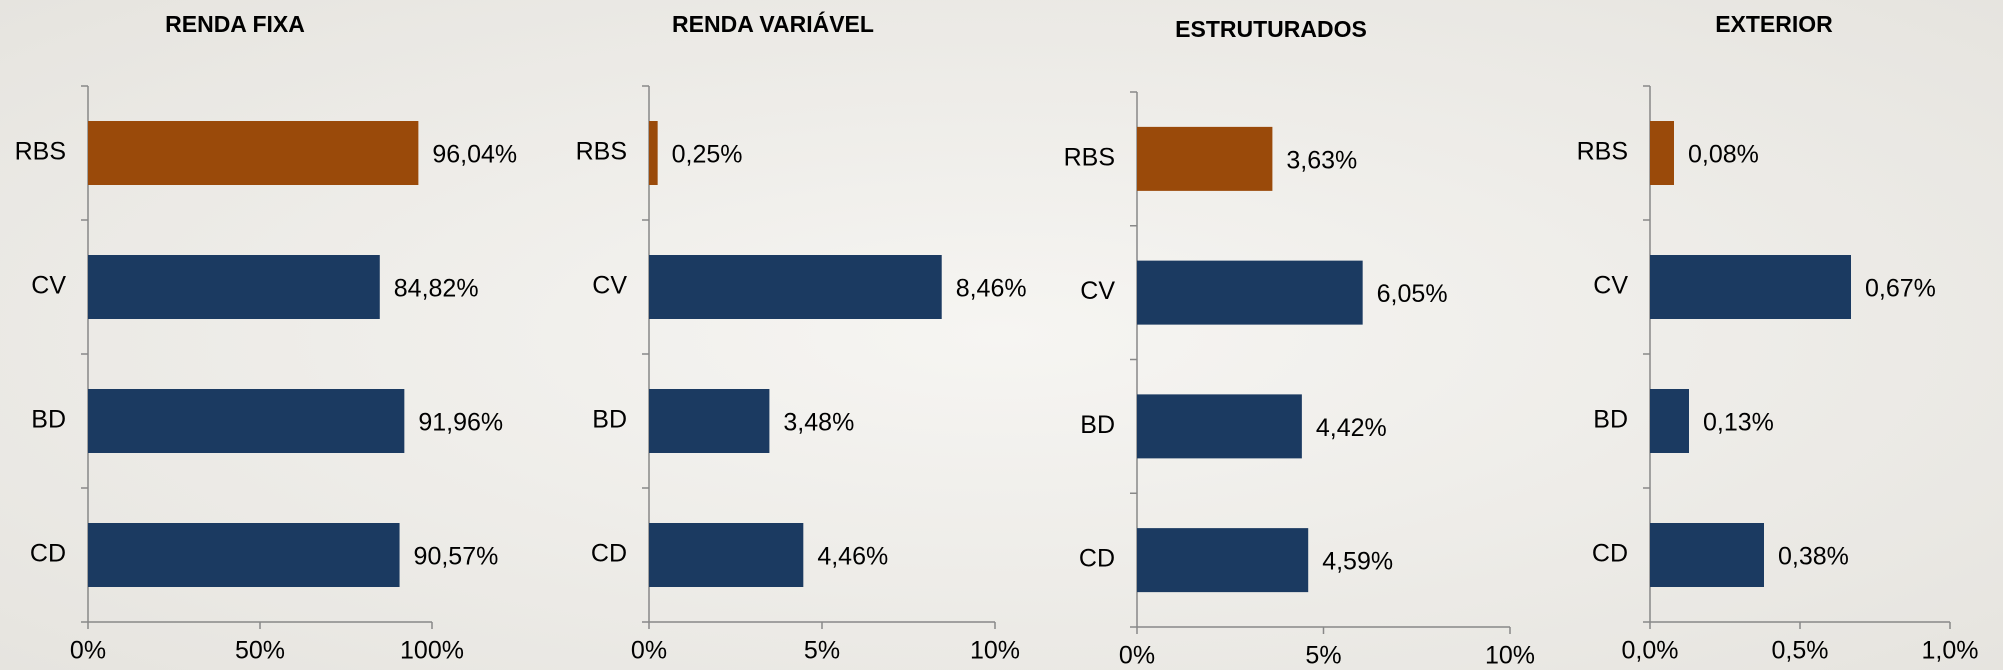 This screenshot has width=2003, height=670. I want to click on data-label: 0,25%, so click(707, 155).